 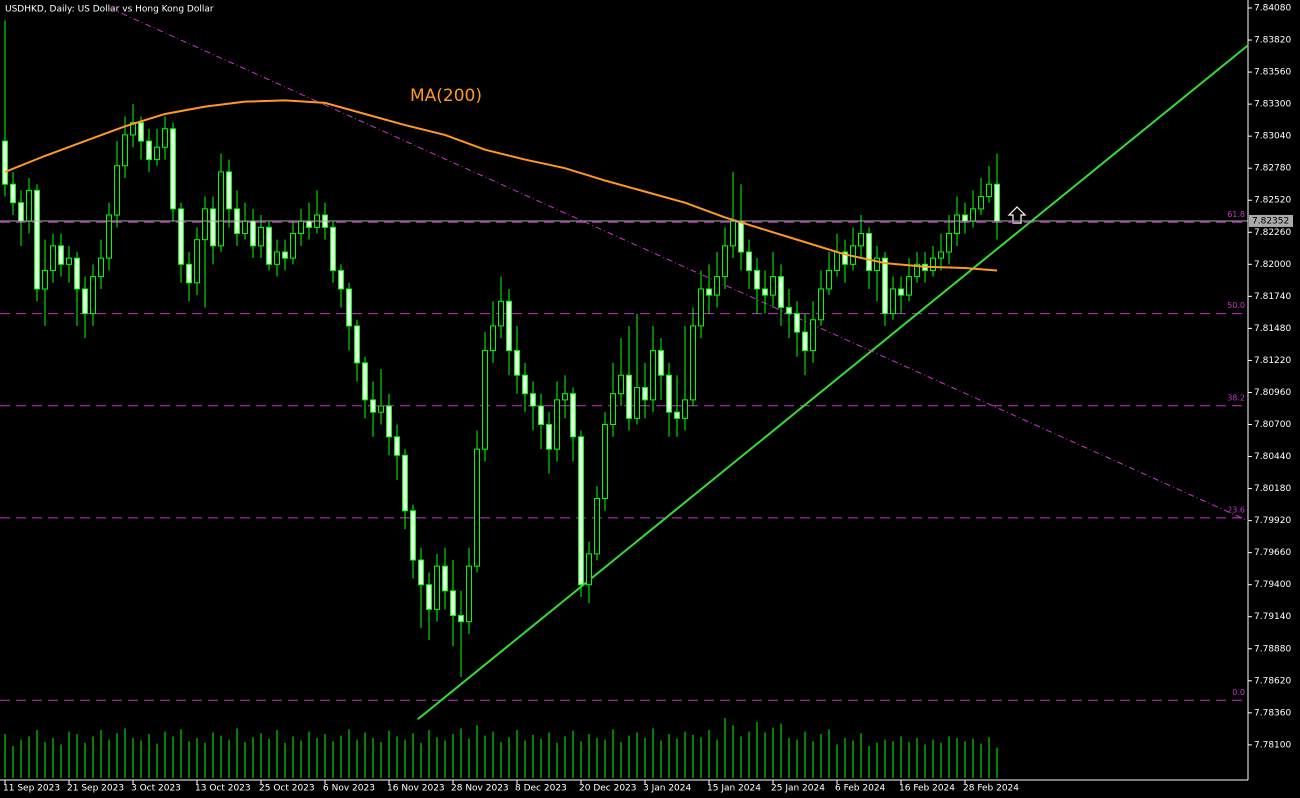 What do you see at coordinates (1236, 397) in the screenshot?
I see `fib-label: 38.2` at bounding box center [1236, 397].